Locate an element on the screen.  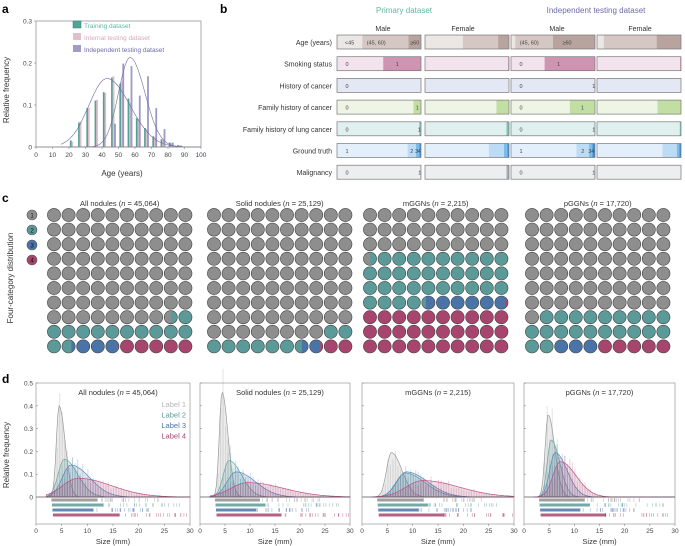
segment-label: 0 is located at coordinates (346, 65).